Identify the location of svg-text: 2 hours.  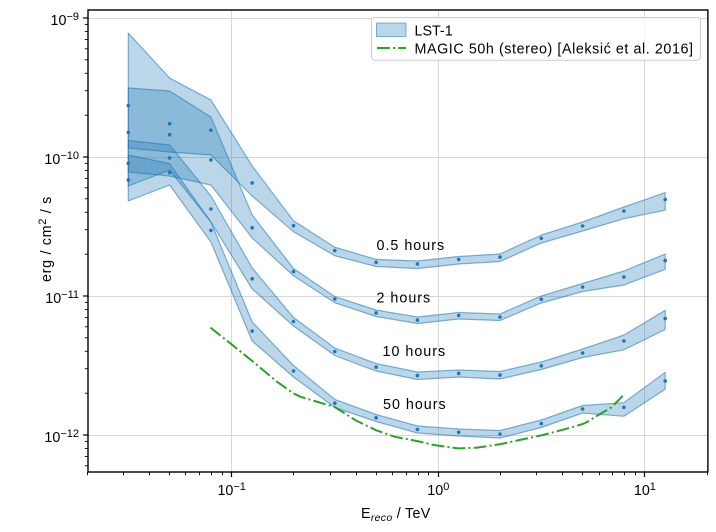
(404, 299).